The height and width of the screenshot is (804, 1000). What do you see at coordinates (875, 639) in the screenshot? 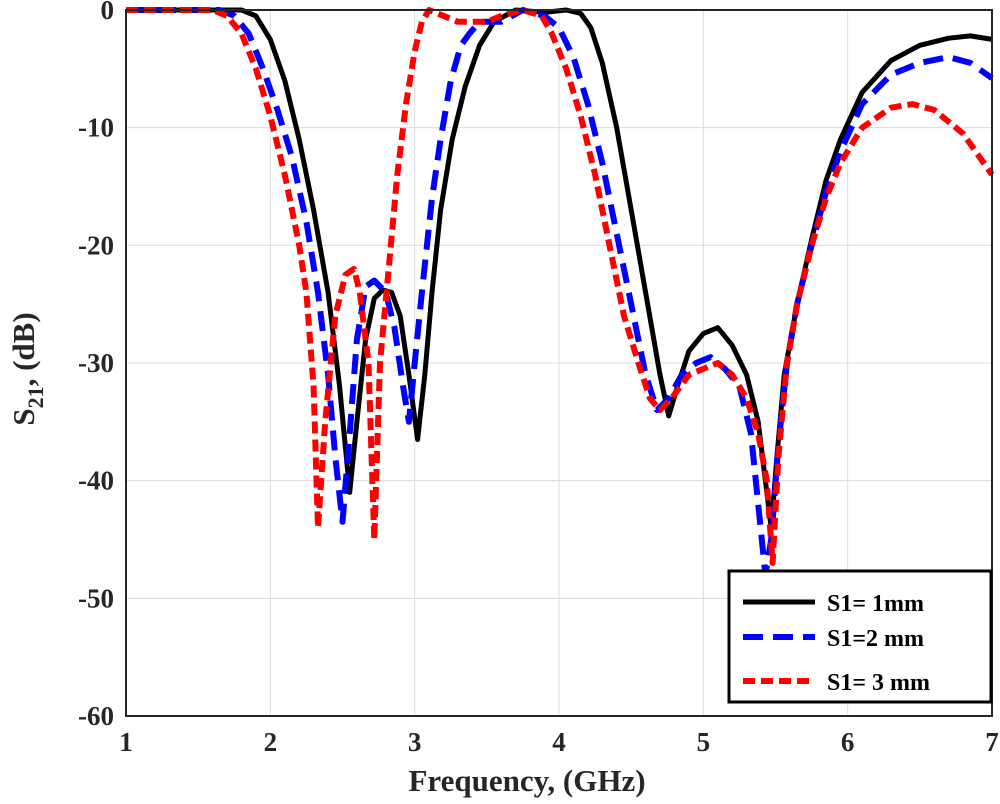
I see `legend-label-s1-2mm: S1=2 mm` at bounding box center [875, 639].